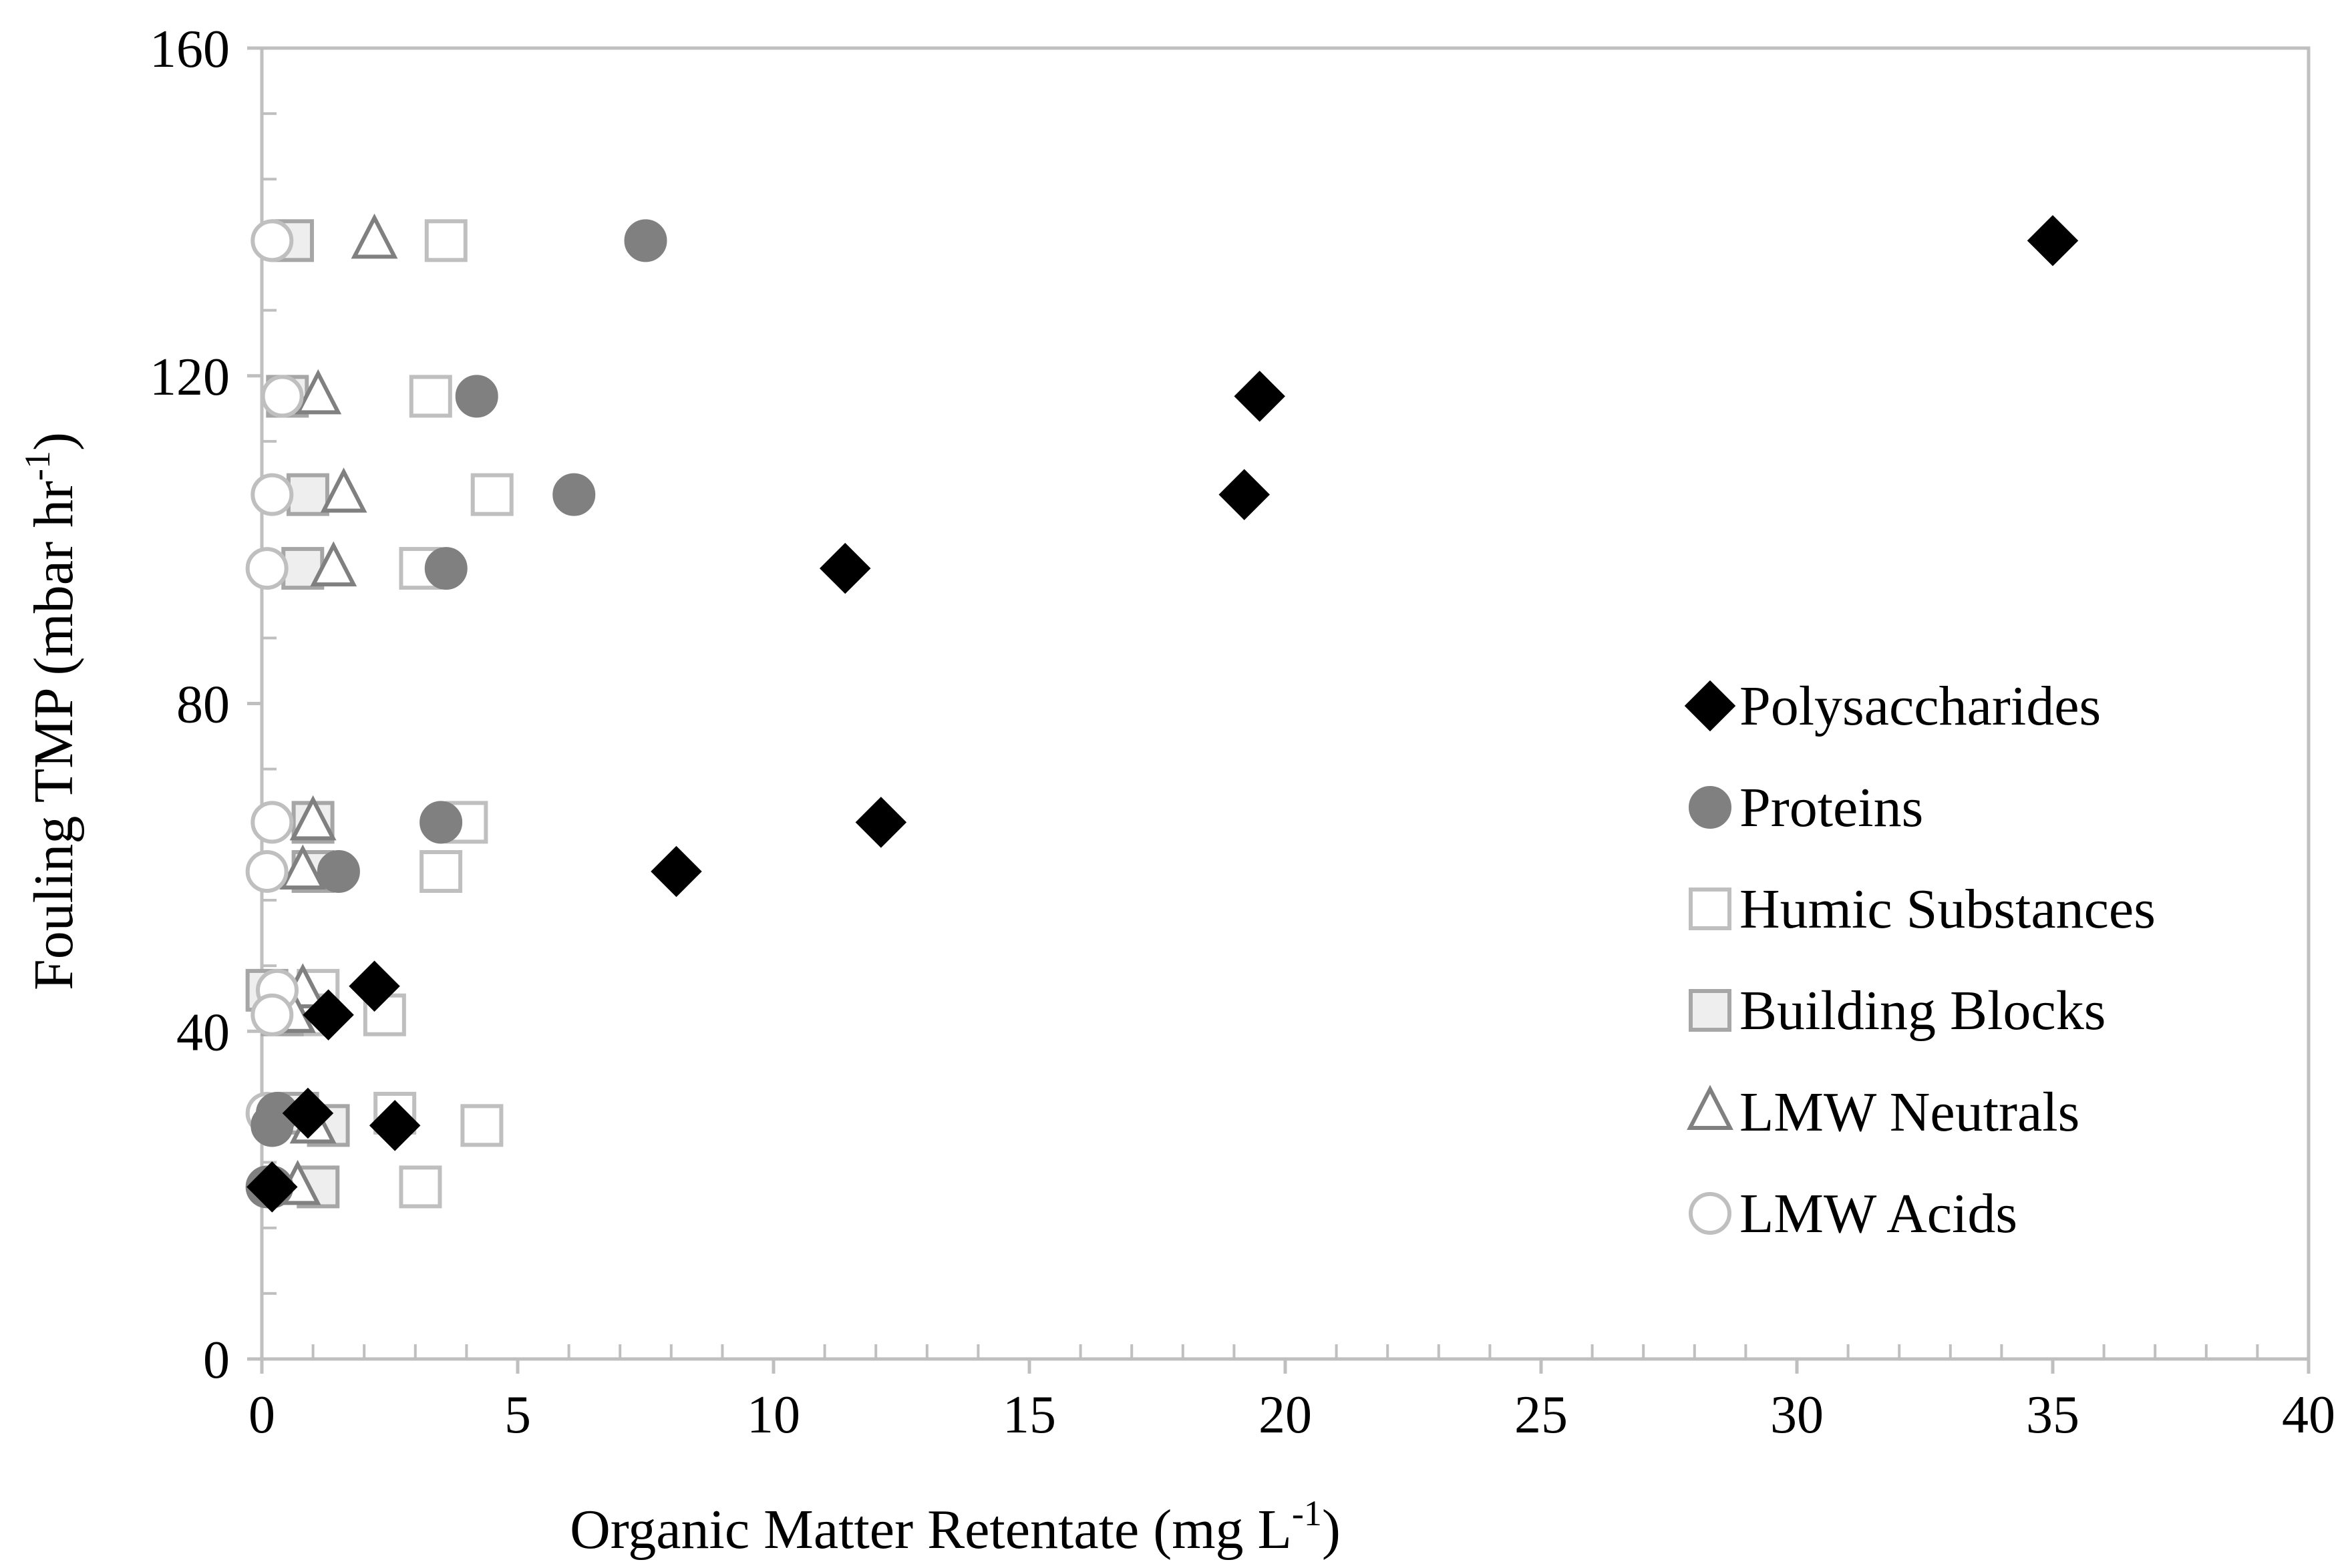 This screenshot has height=1568, width=2350. I want to click on legend-label-polysaccharides: Polysaccharides, so click(1920, 706).